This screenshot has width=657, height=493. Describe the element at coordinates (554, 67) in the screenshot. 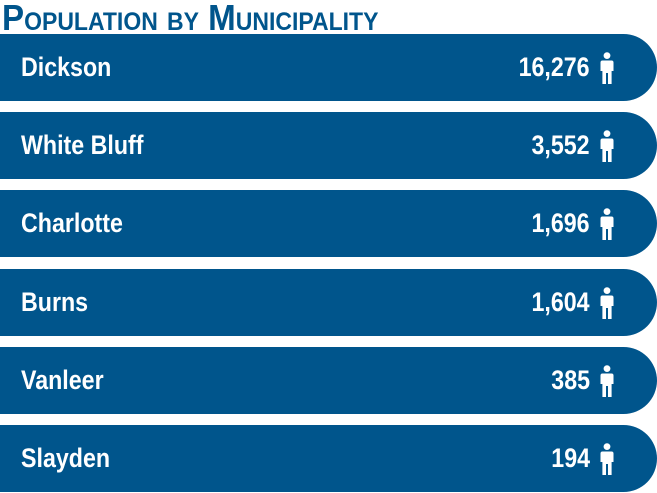

I see `value-label: 16,276` at that location.